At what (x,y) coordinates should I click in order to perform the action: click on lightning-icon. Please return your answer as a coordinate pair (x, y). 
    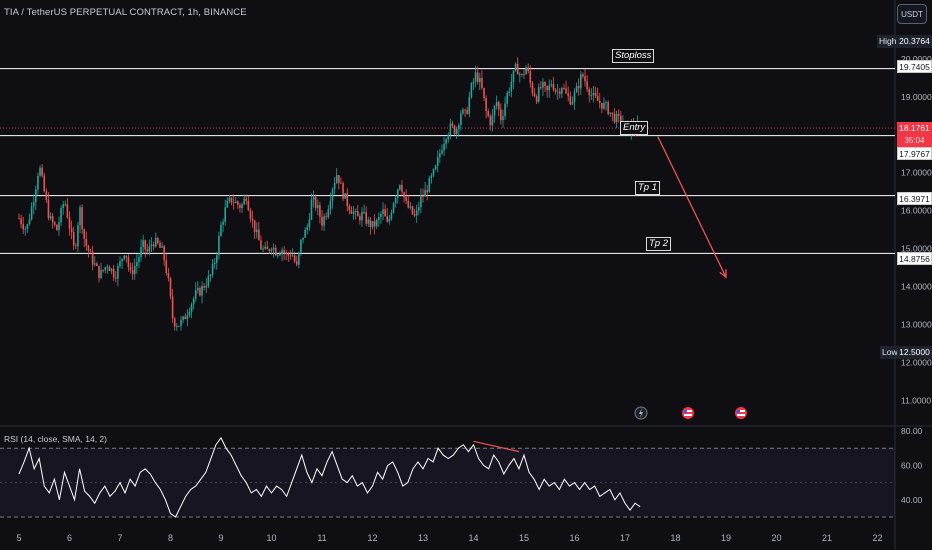
    Looking at the image, I should click on (641, 413).